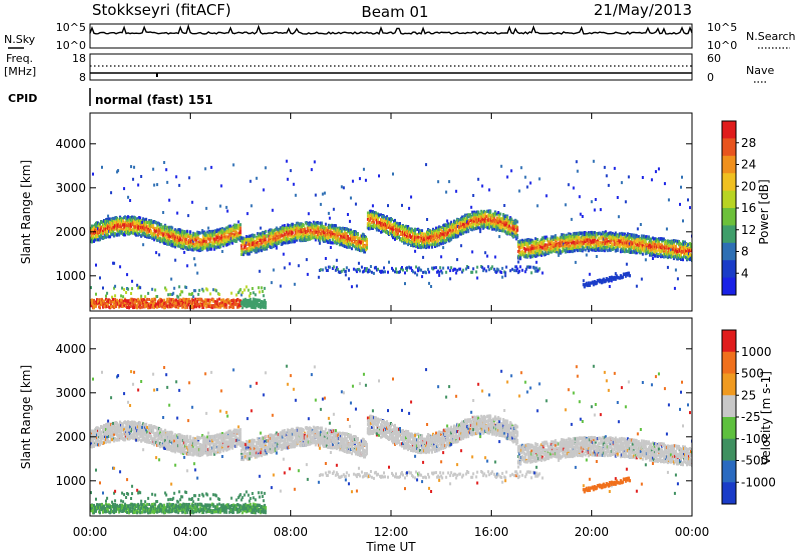  I want to click on freq-label-2: [MHz], so click(20, 71).